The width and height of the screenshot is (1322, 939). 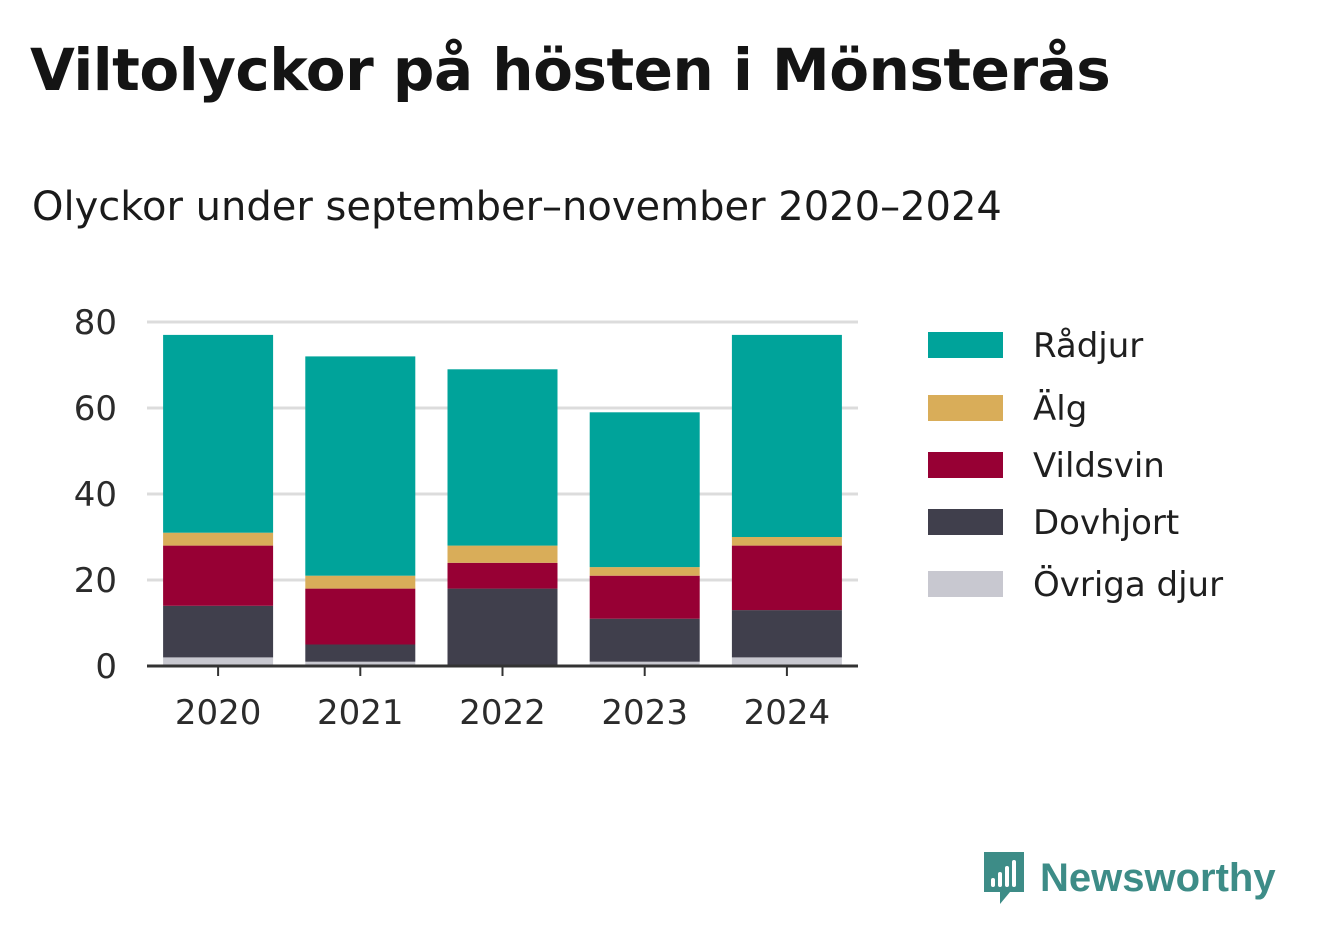 What do you see at coordinates (218, 713) in the screenshot?
I see `x-tick-label: 2020` at bounding box center [218, 713].